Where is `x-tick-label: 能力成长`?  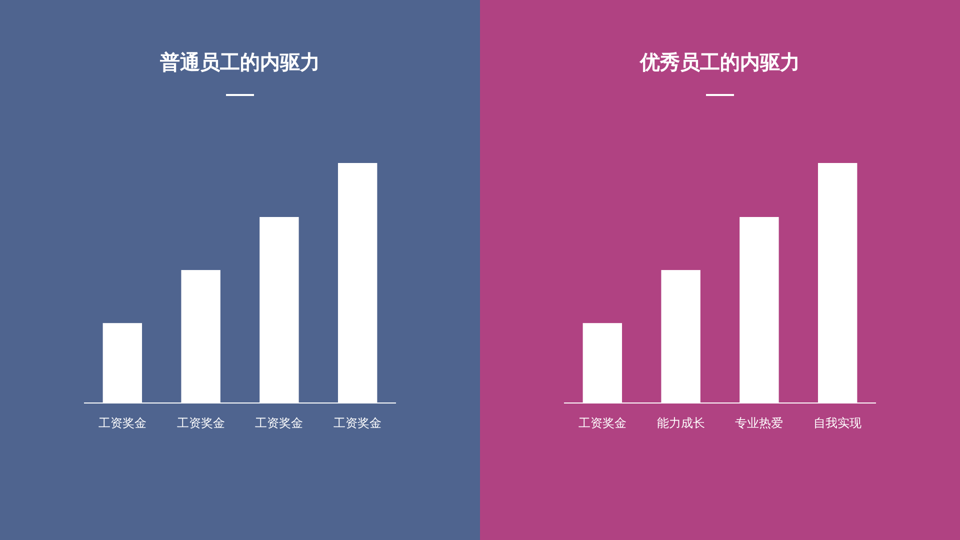 x-tick-label: 能力成长 is located at coordinates (680, 423).